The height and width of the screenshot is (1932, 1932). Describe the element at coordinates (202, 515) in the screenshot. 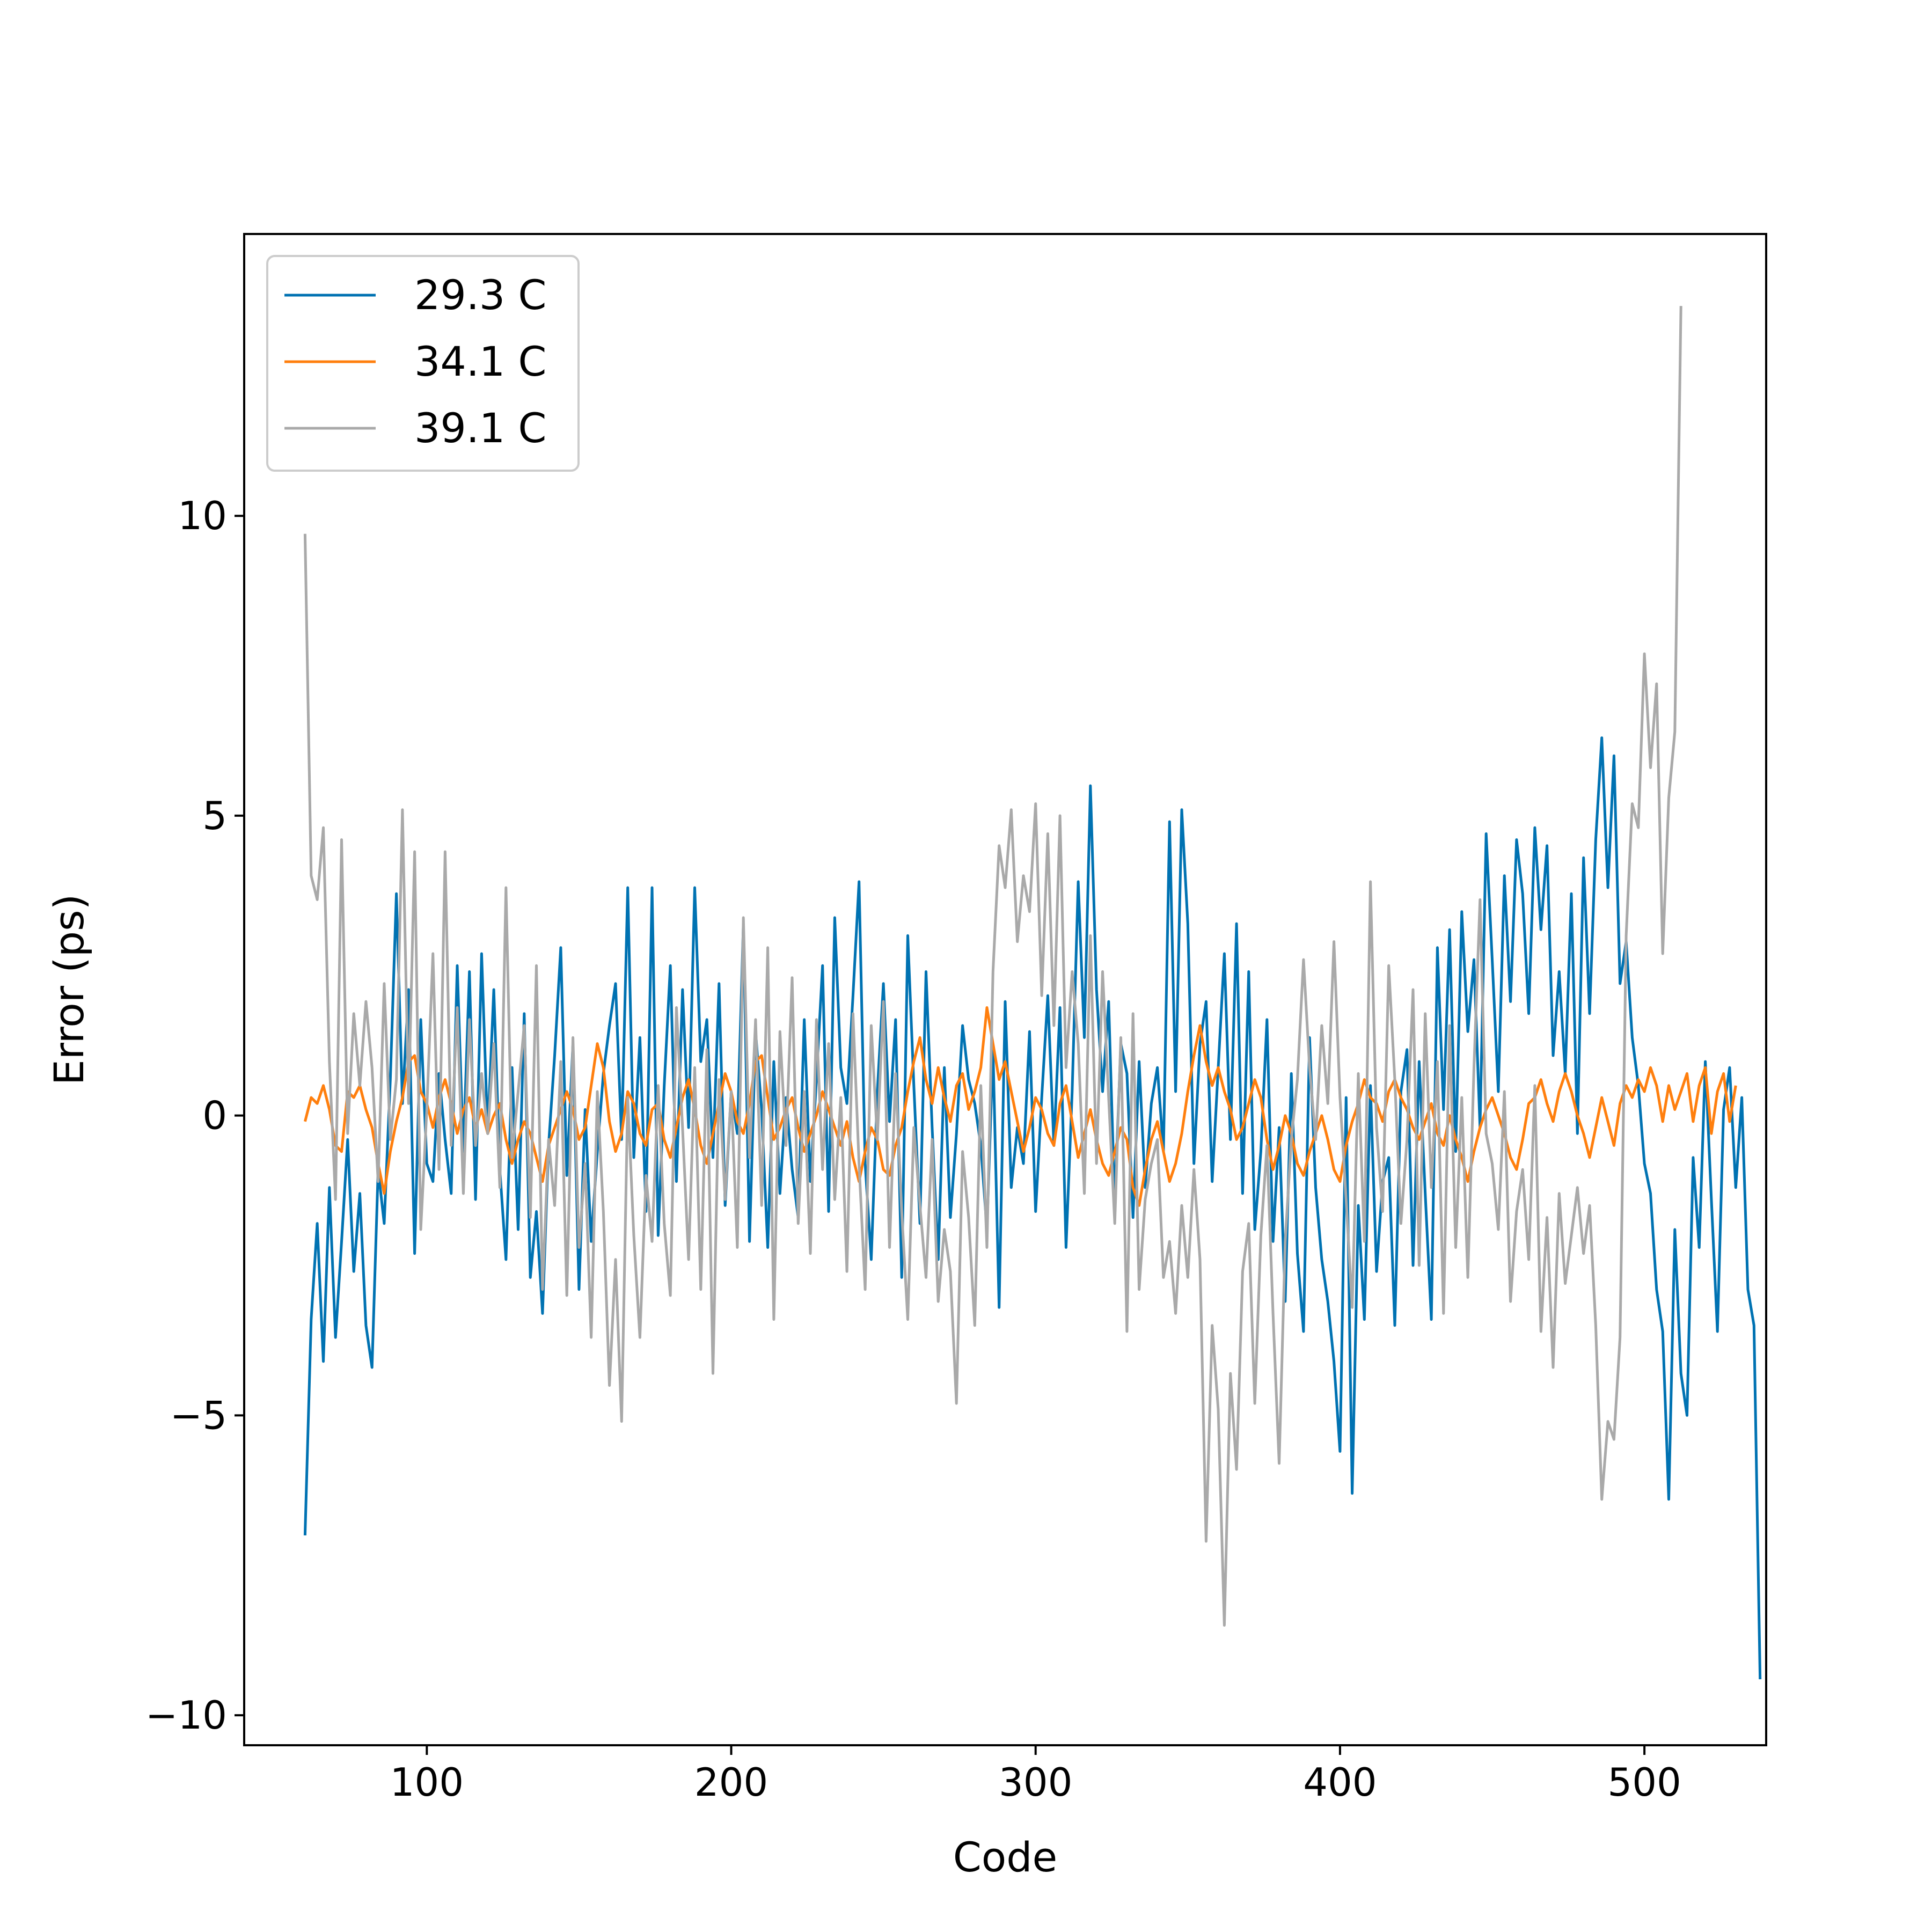

I see `y-tick-label: 10` at that location.